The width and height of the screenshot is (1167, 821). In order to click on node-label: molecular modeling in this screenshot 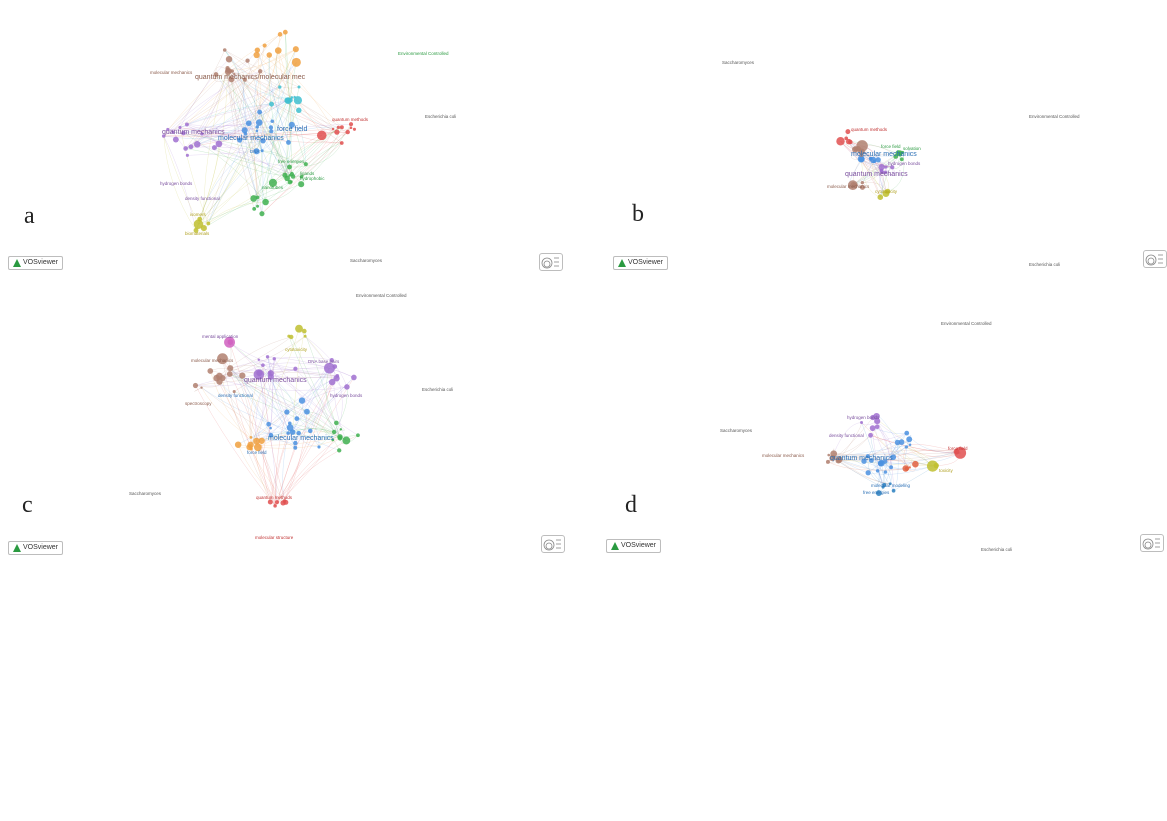, I will do `click(891, 485)`.